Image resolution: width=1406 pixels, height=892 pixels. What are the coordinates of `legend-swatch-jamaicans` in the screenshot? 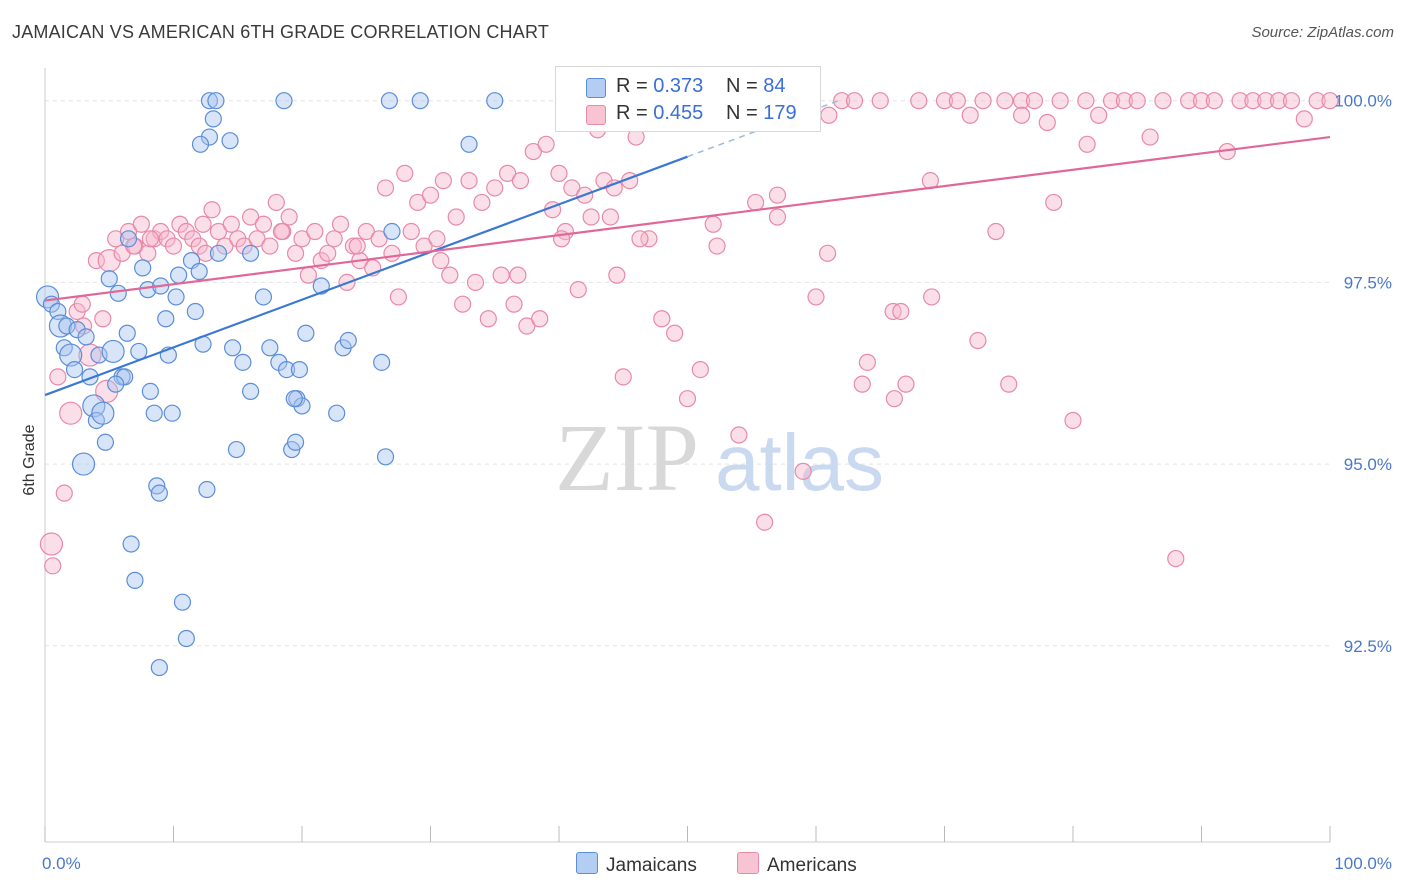 It's located at (596, 88).